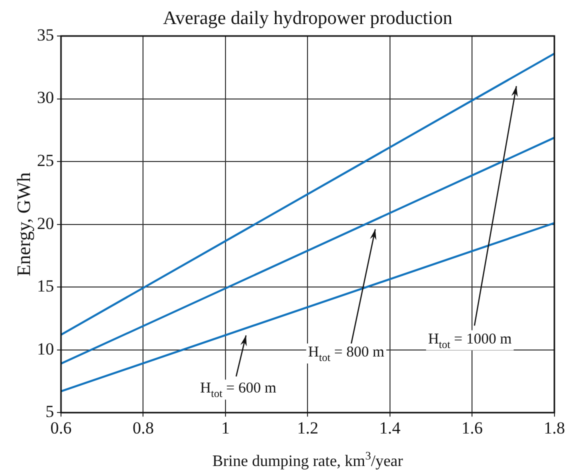 This screenshot has width=567, height=471. I want to click on chart-title: Average daily hydropower production, so click(308, 18).